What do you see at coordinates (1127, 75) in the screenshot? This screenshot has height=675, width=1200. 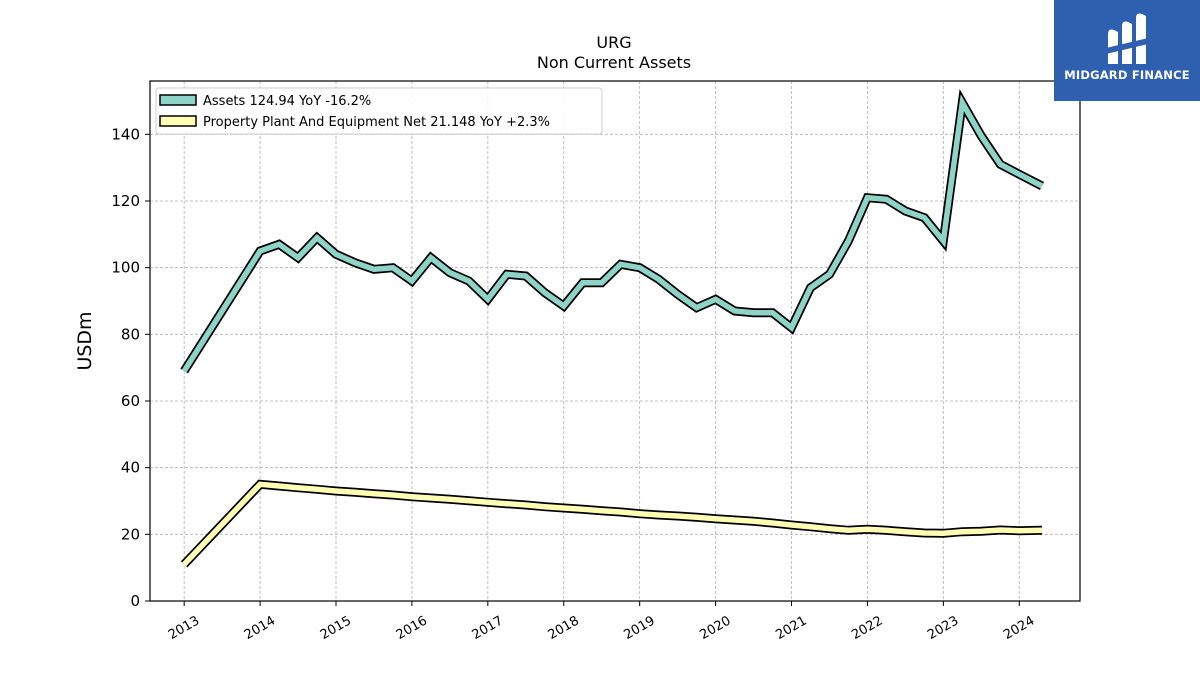 I see `logo-text: MIDGARD FINANCE` at bounding box center [1127, 75].